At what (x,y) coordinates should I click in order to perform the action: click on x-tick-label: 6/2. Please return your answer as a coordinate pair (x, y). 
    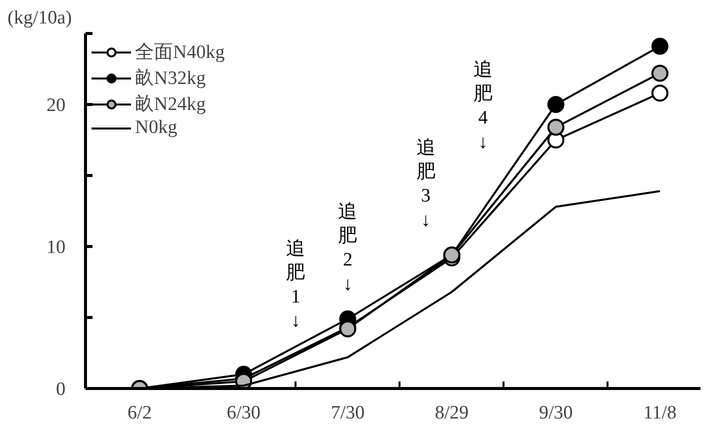
    Looking at the image, I should click on (139, 413).